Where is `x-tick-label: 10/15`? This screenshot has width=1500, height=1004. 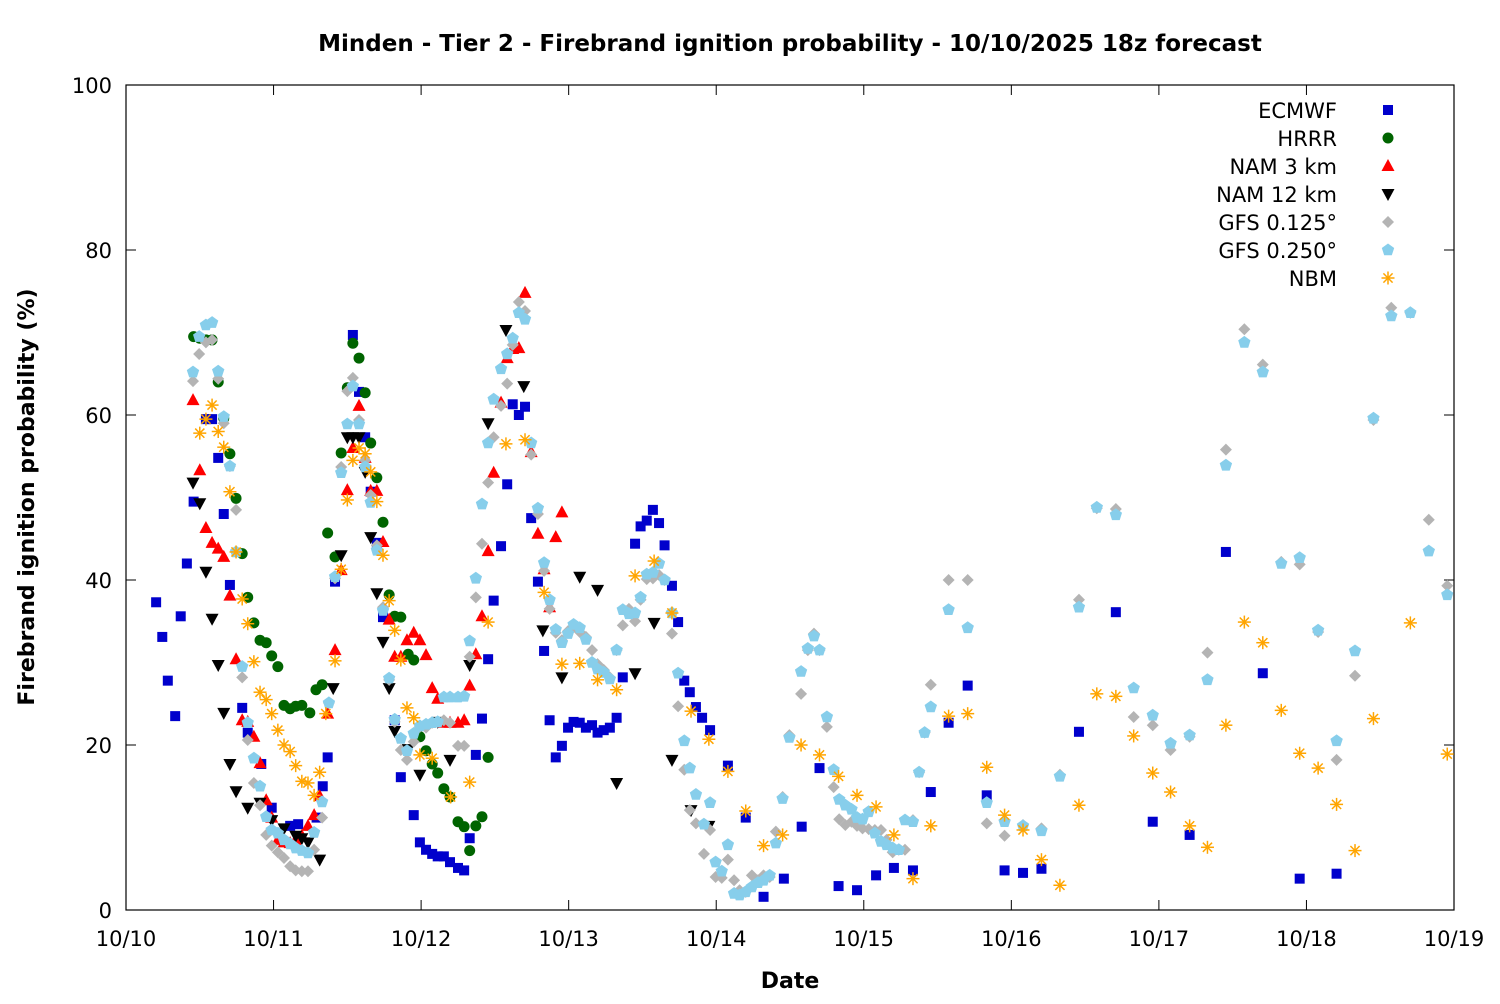
x-tick-label: 10/15 is located at coordinates (864, 939).